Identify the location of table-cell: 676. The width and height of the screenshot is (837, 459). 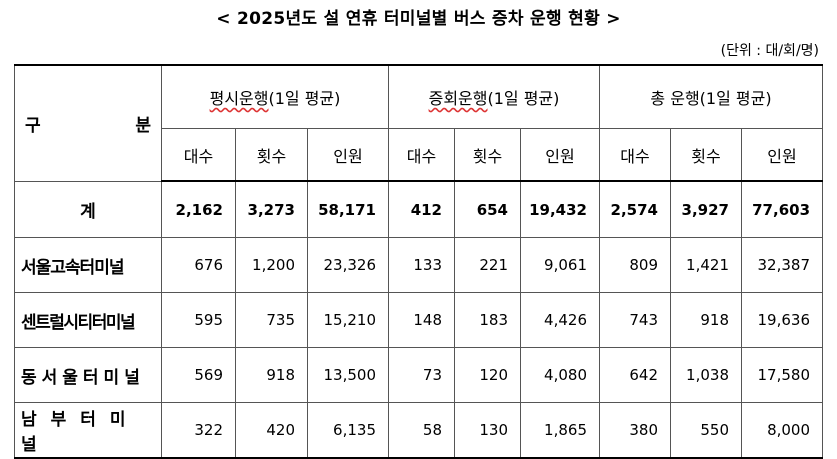
(198, 265).